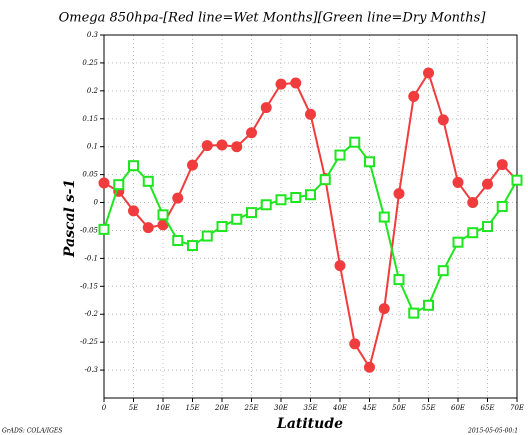 The image size is (528, 435). What do you see at coordinates (90, 119) in the screenshot?
I see `y-tick-label: 0.15` at bounding box center [90, 119].